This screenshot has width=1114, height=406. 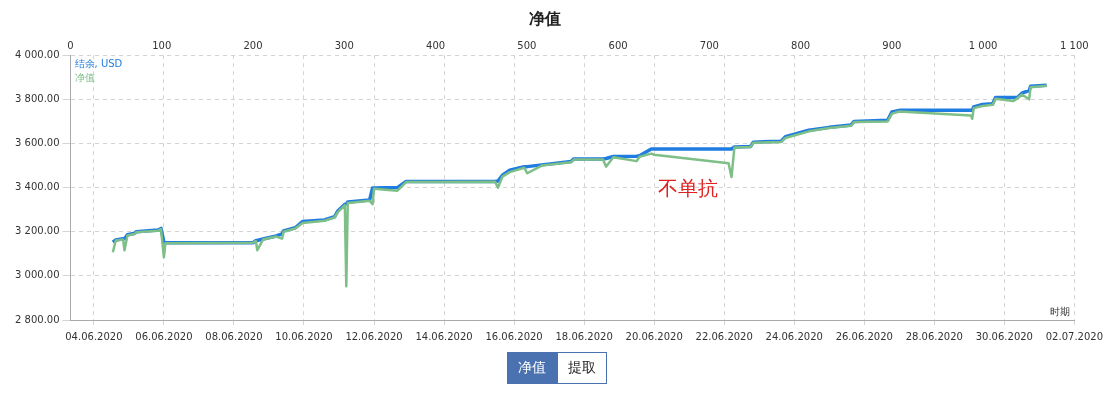 I want to click on x-axis-title: 时期, so click(x=1060, y=311).